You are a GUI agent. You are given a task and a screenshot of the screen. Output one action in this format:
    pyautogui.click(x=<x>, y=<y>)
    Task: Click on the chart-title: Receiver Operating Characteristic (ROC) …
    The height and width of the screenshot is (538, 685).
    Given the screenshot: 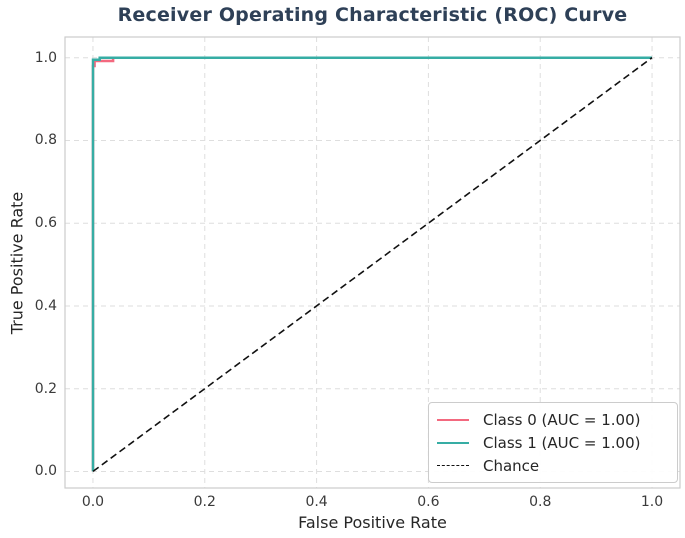 What is the action you would take?
    pyautogui.click(x=372, y=15)
    